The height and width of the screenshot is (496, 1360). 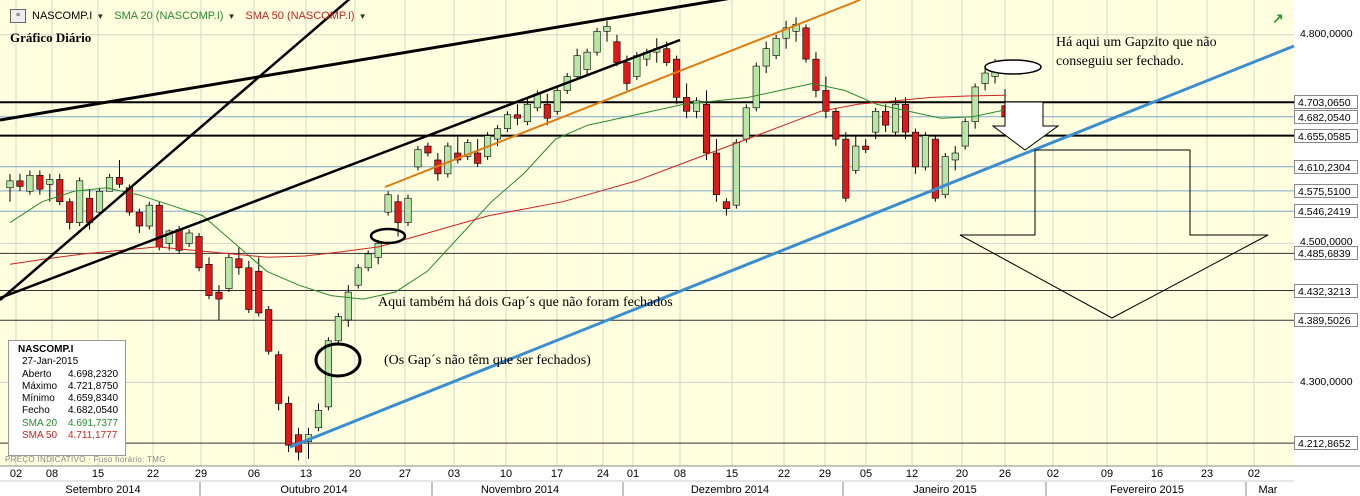 I want to click on target-arrow-large, so click(x=1114, y=234).